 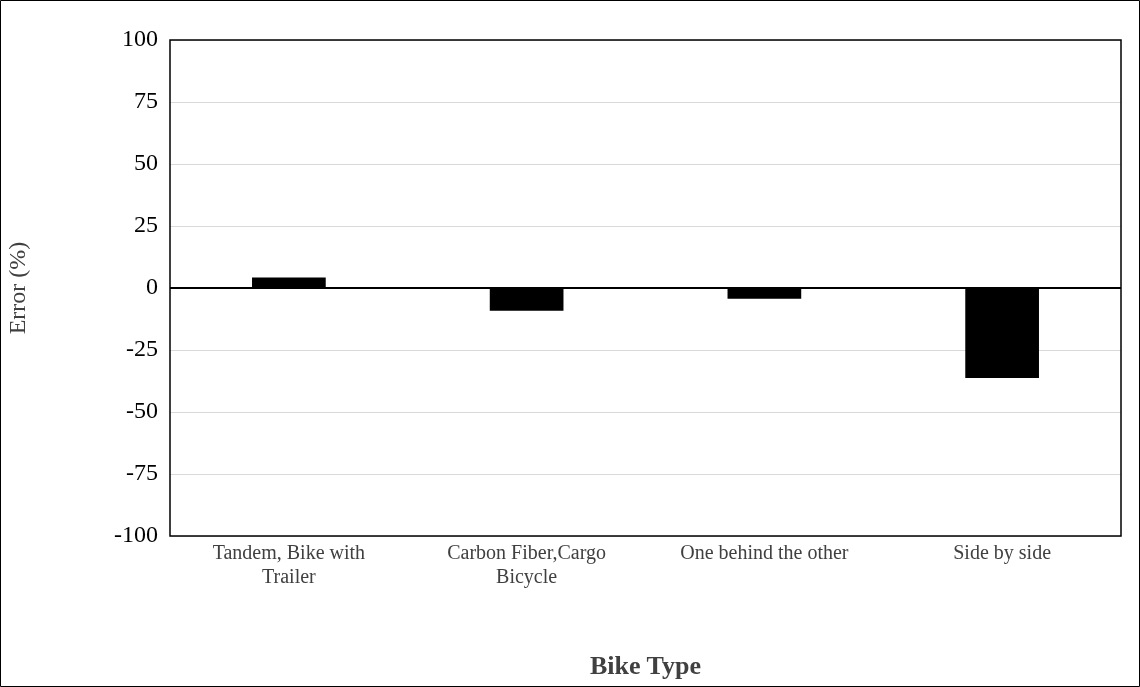 What do you see at coordinates (146, 224) in the screenshot?
I see `y-tick-label: 25` at bounding box center [146, 224].